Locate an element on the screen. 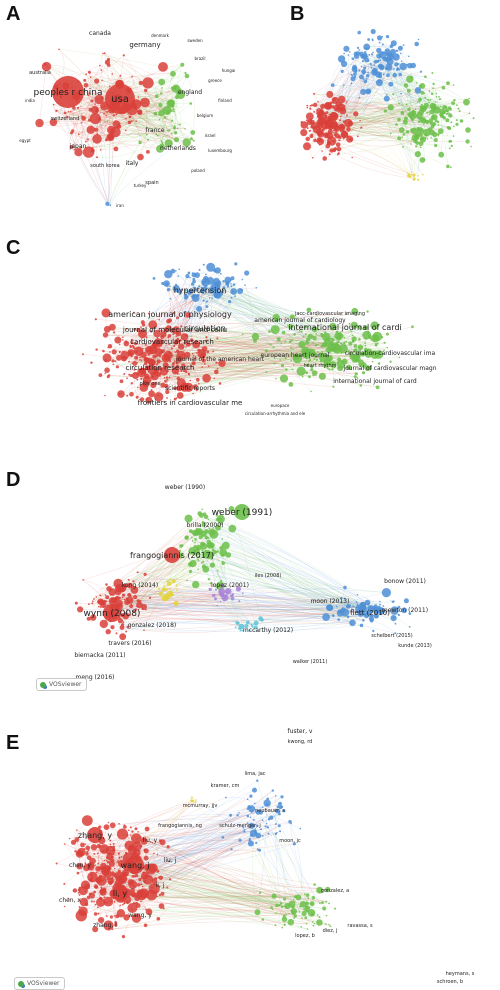 This screenshot has width=500, height=990. node-label: brazil is located at coordinates (200, 58).